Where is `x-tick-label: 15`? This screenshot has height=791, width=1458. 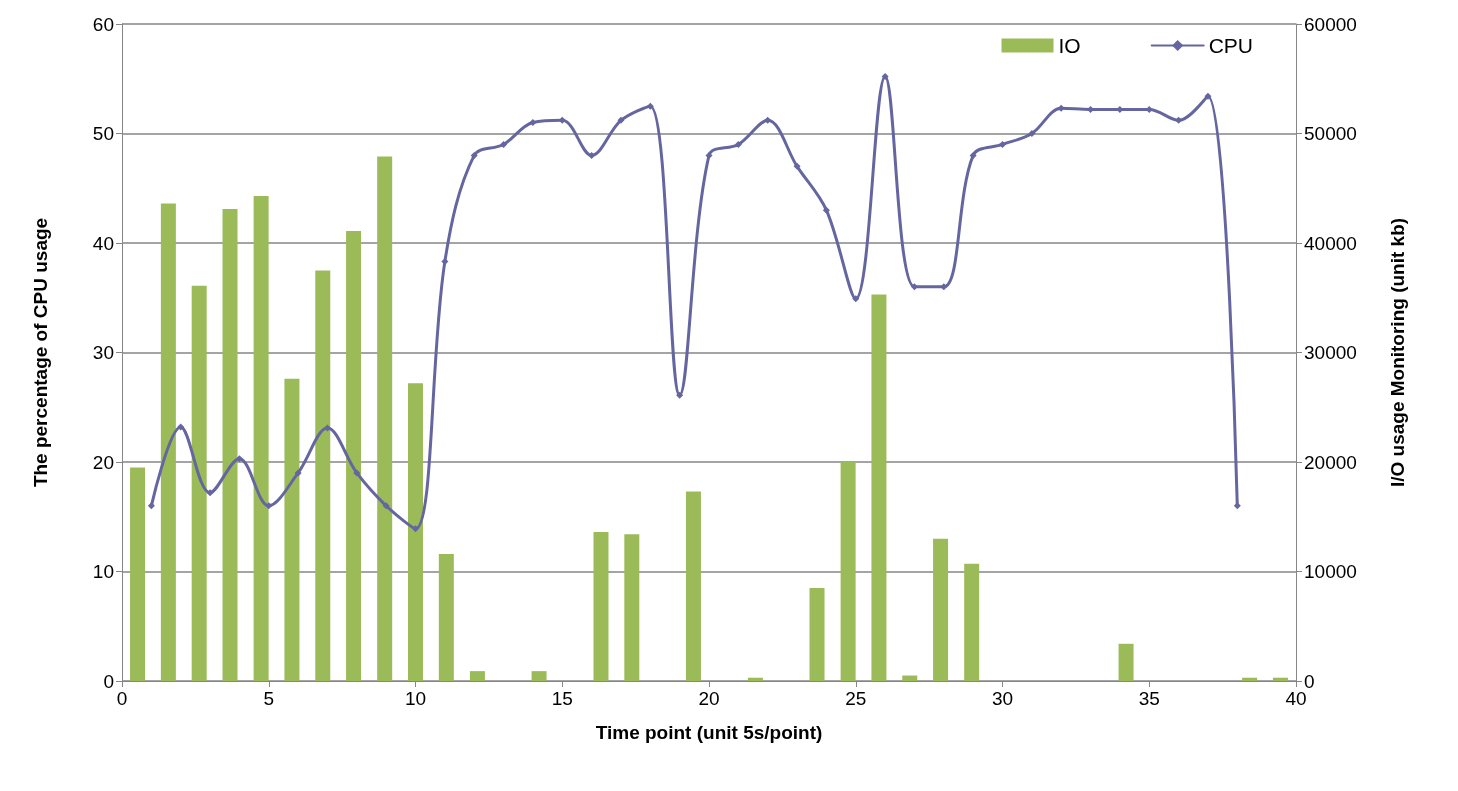
x-tick-label: 15 is located at coordinates (562, 698).